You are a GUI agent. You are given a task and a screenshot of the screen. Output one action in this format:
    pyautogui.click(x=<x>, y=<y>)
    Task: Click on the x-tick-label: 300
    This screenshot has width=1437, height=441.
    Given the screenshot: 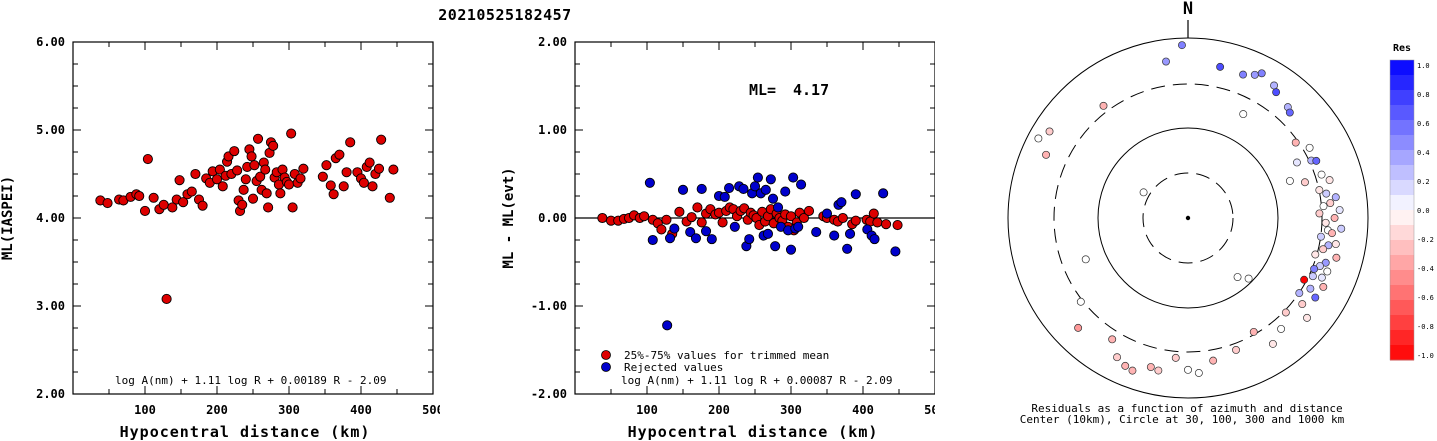 What is the action you would take?
    pyautogui.click(x=791, y=410)
    